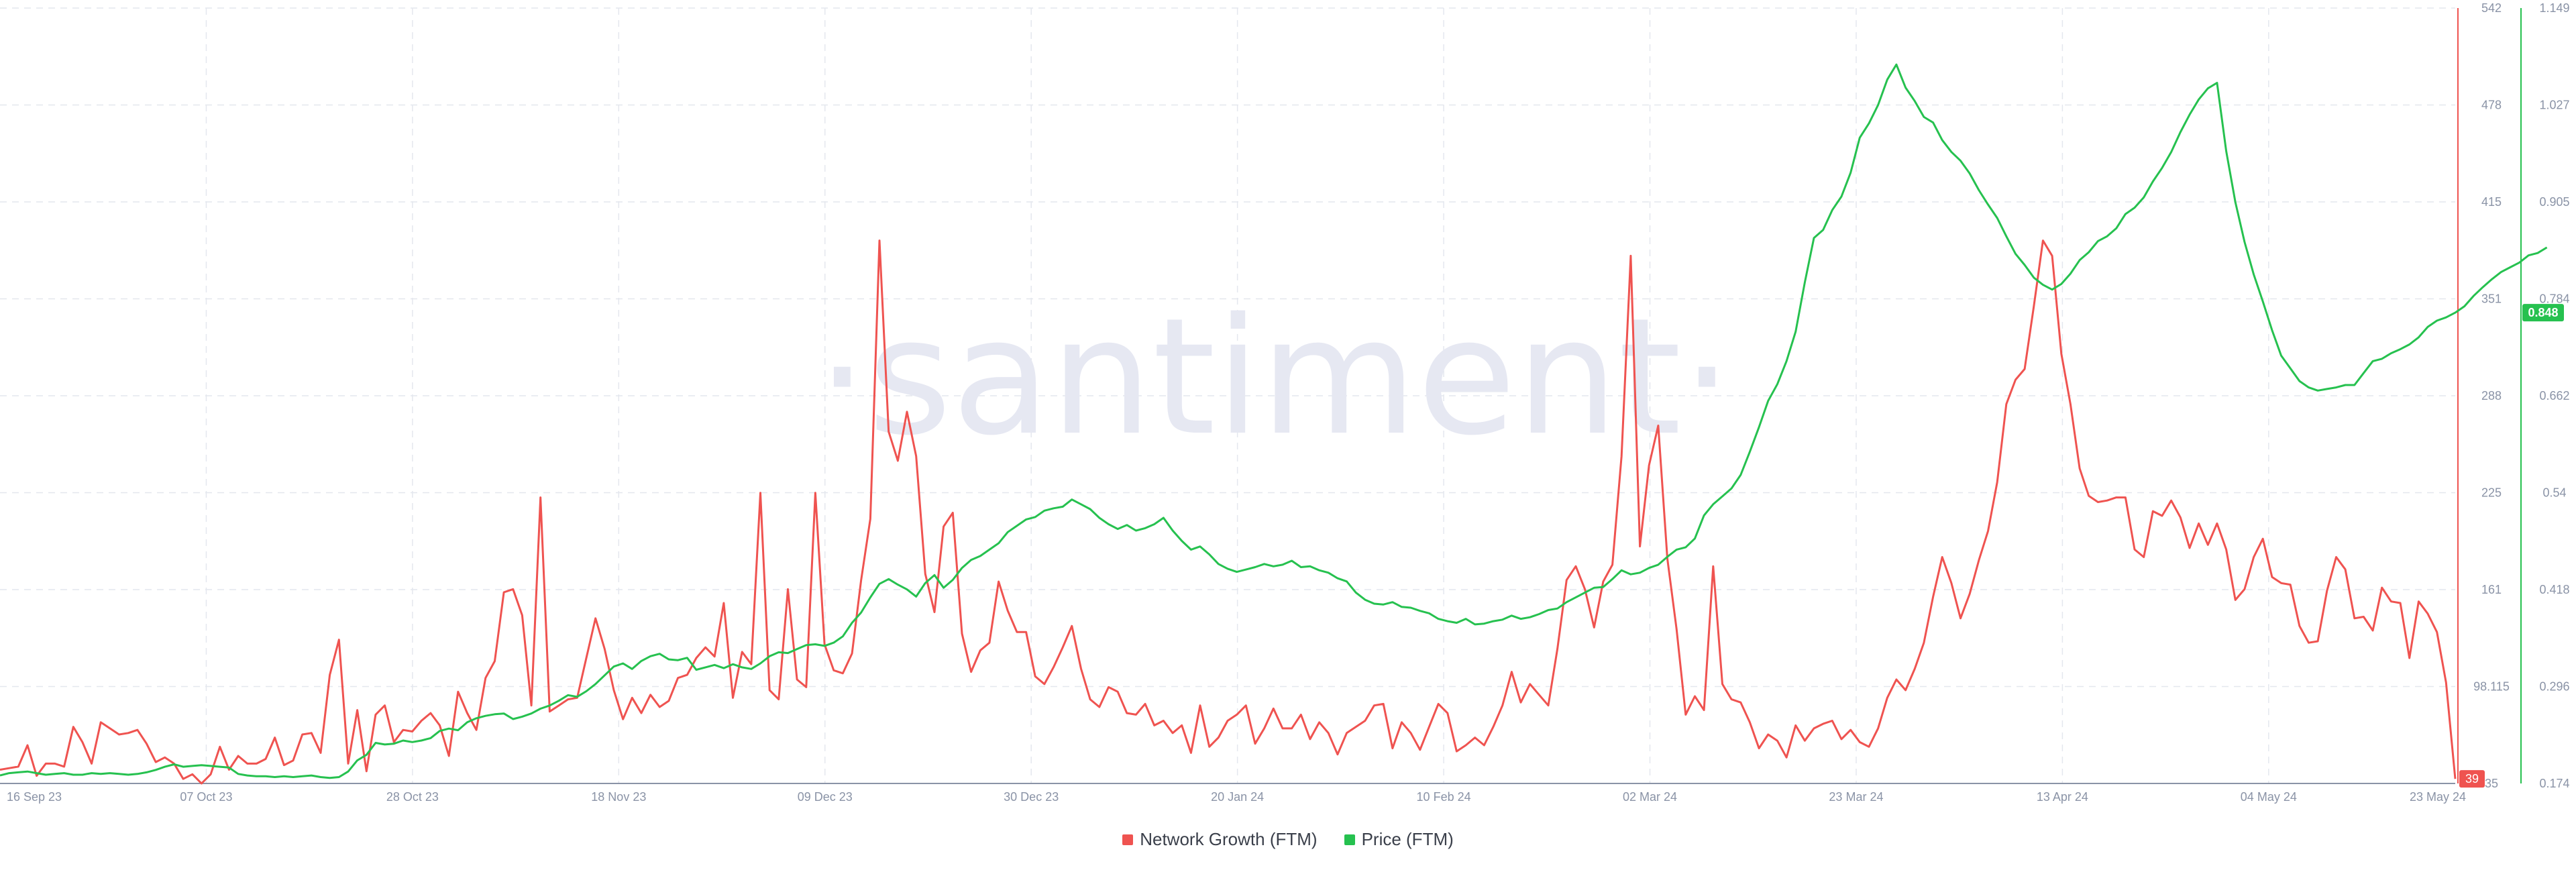 This screenshot has width=2576, height=872. Describe the element at coordinates (1031, 797) in the screenshot. I see `x-tick-label: 30 Dec 23` at that location.